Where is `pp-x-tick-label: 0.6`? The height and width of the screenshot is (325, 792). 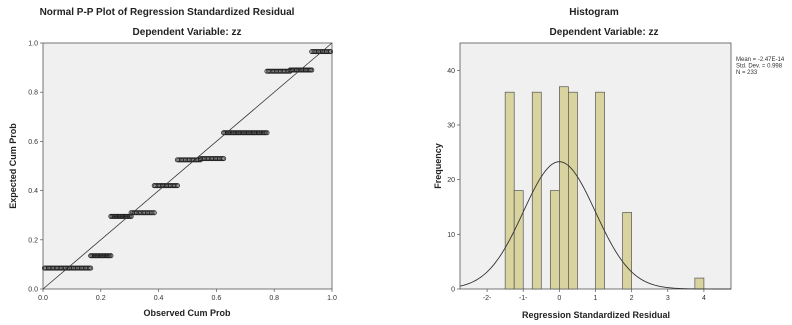 pp-x-tick-label: 0.6 is located at coordinates (217, 298).